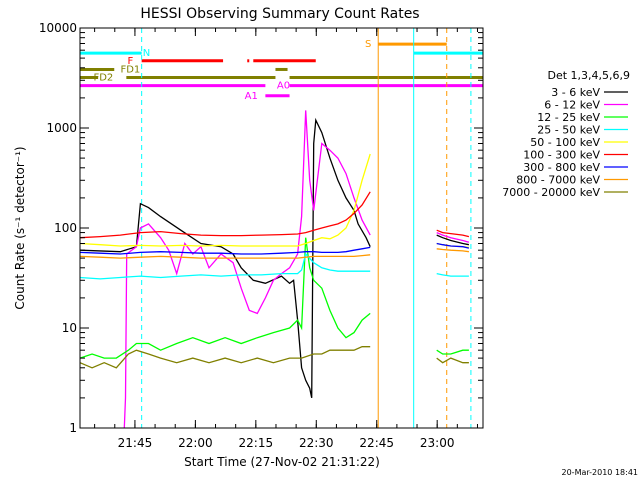 The height and width of the screenshot is (480, 640). What do you see at coordinates (58, 28) in the screenshot?
I see `y-tick-label: 10000` at bounding box center [58, 28].